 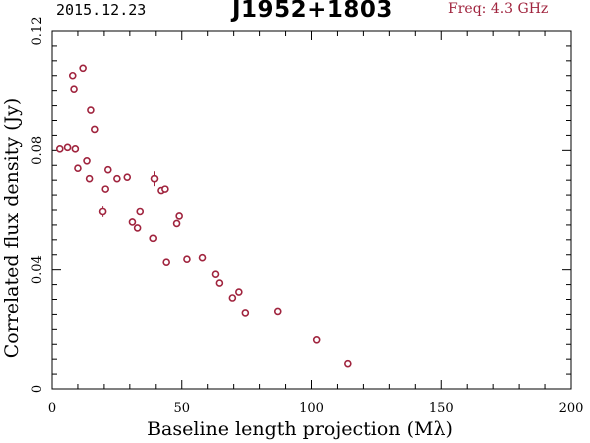 What do you see at coordinates (37, 31) in the screenshot?
I see `y-tick-label: 0.12` at bounding box center [37, 31].